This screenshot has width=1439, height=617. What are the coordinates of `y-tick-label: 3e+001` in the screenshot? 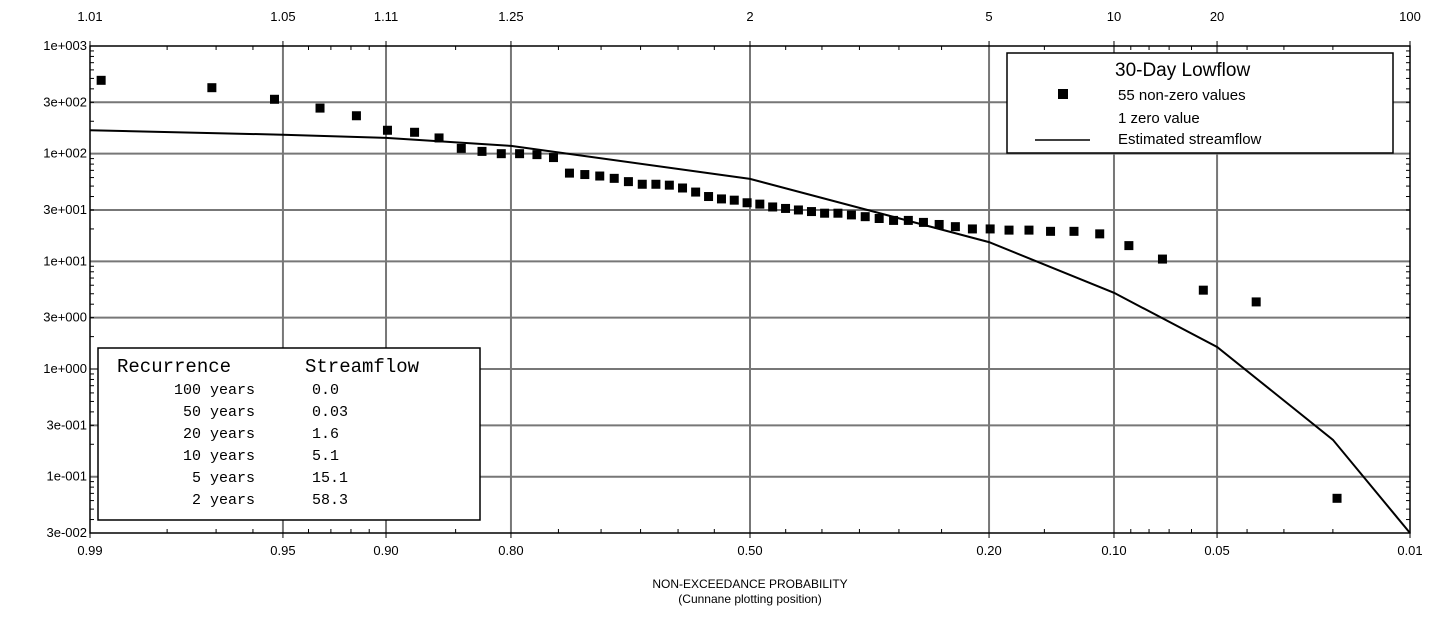 It's located at (65, 209).